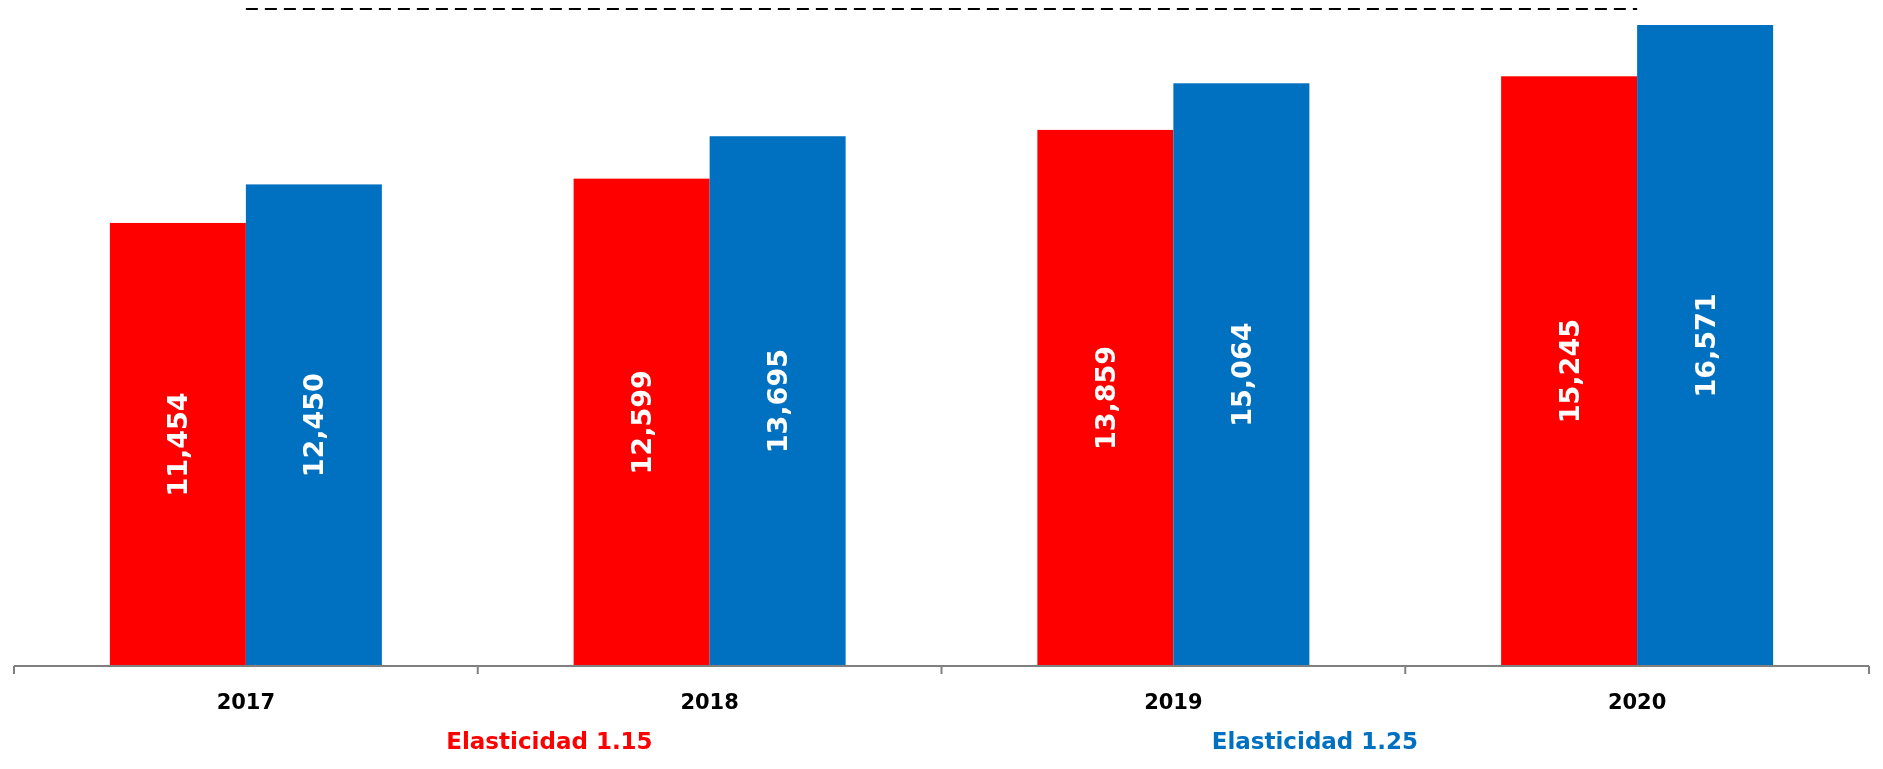 This screenshot has height=769, width=1883. I want to click on data-label: 11,454, so click(178, 444).